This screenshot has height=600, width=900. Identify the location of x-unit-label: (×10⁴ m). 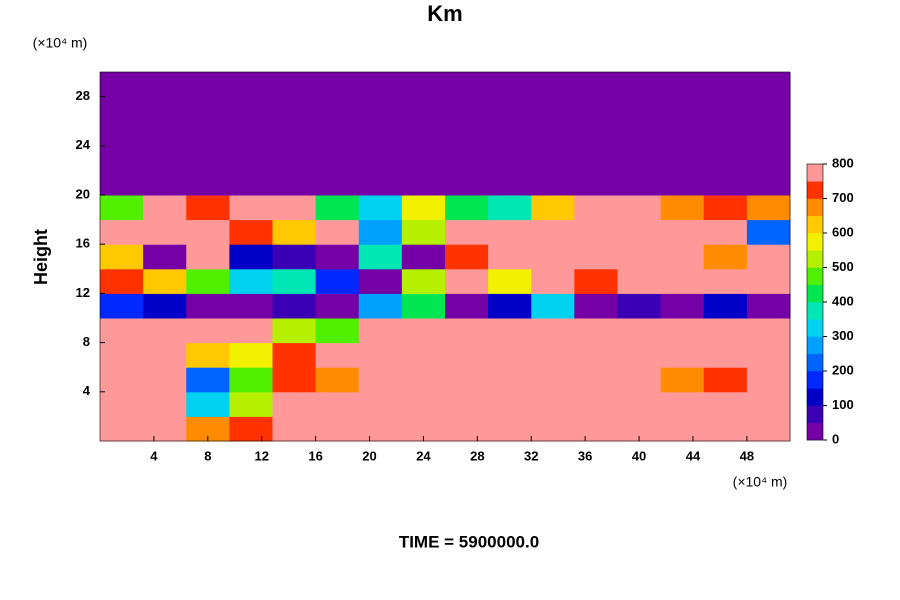
(760, 482).